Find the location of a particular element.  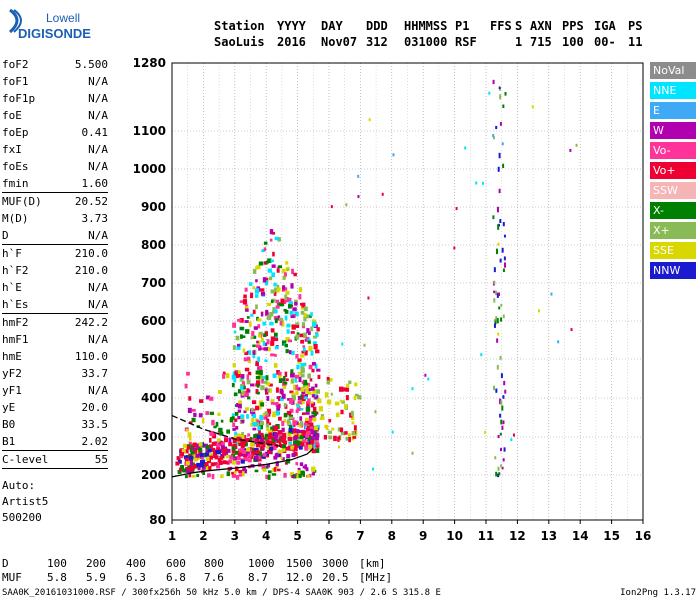

x-tick-label: 7 is located at coordinates (360, 536).